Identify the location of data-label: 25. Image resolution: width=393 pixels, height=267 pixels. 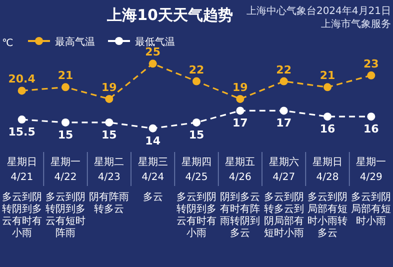
(152, 52).